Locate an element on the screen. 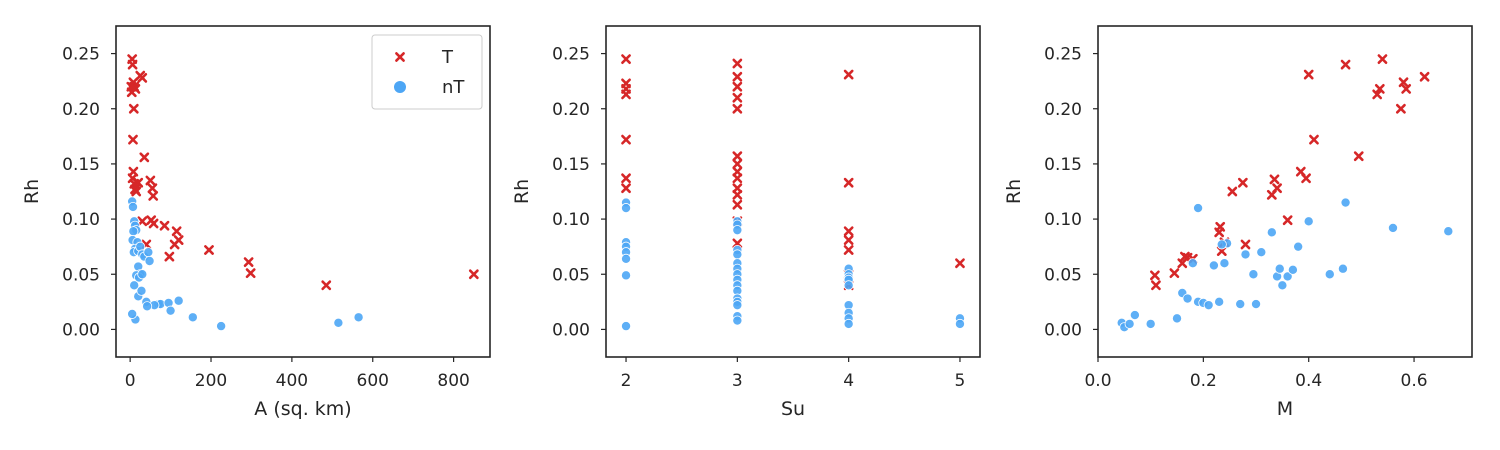 The image size is (1500, 450). x-tick-label: 0.0 is located at coordinates (1097, 381).